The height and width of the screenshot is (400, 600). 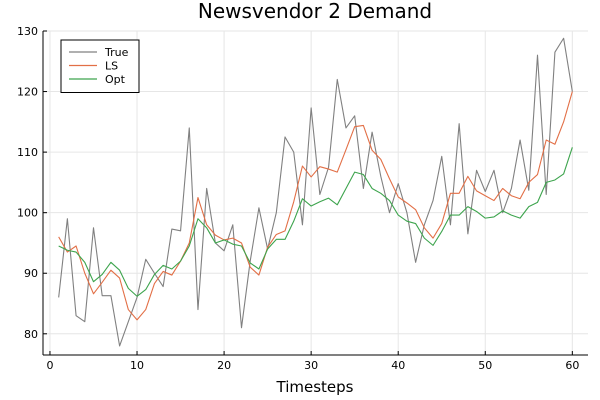 I want to click on y-tick-label: 80, so click(x=31, y=334).